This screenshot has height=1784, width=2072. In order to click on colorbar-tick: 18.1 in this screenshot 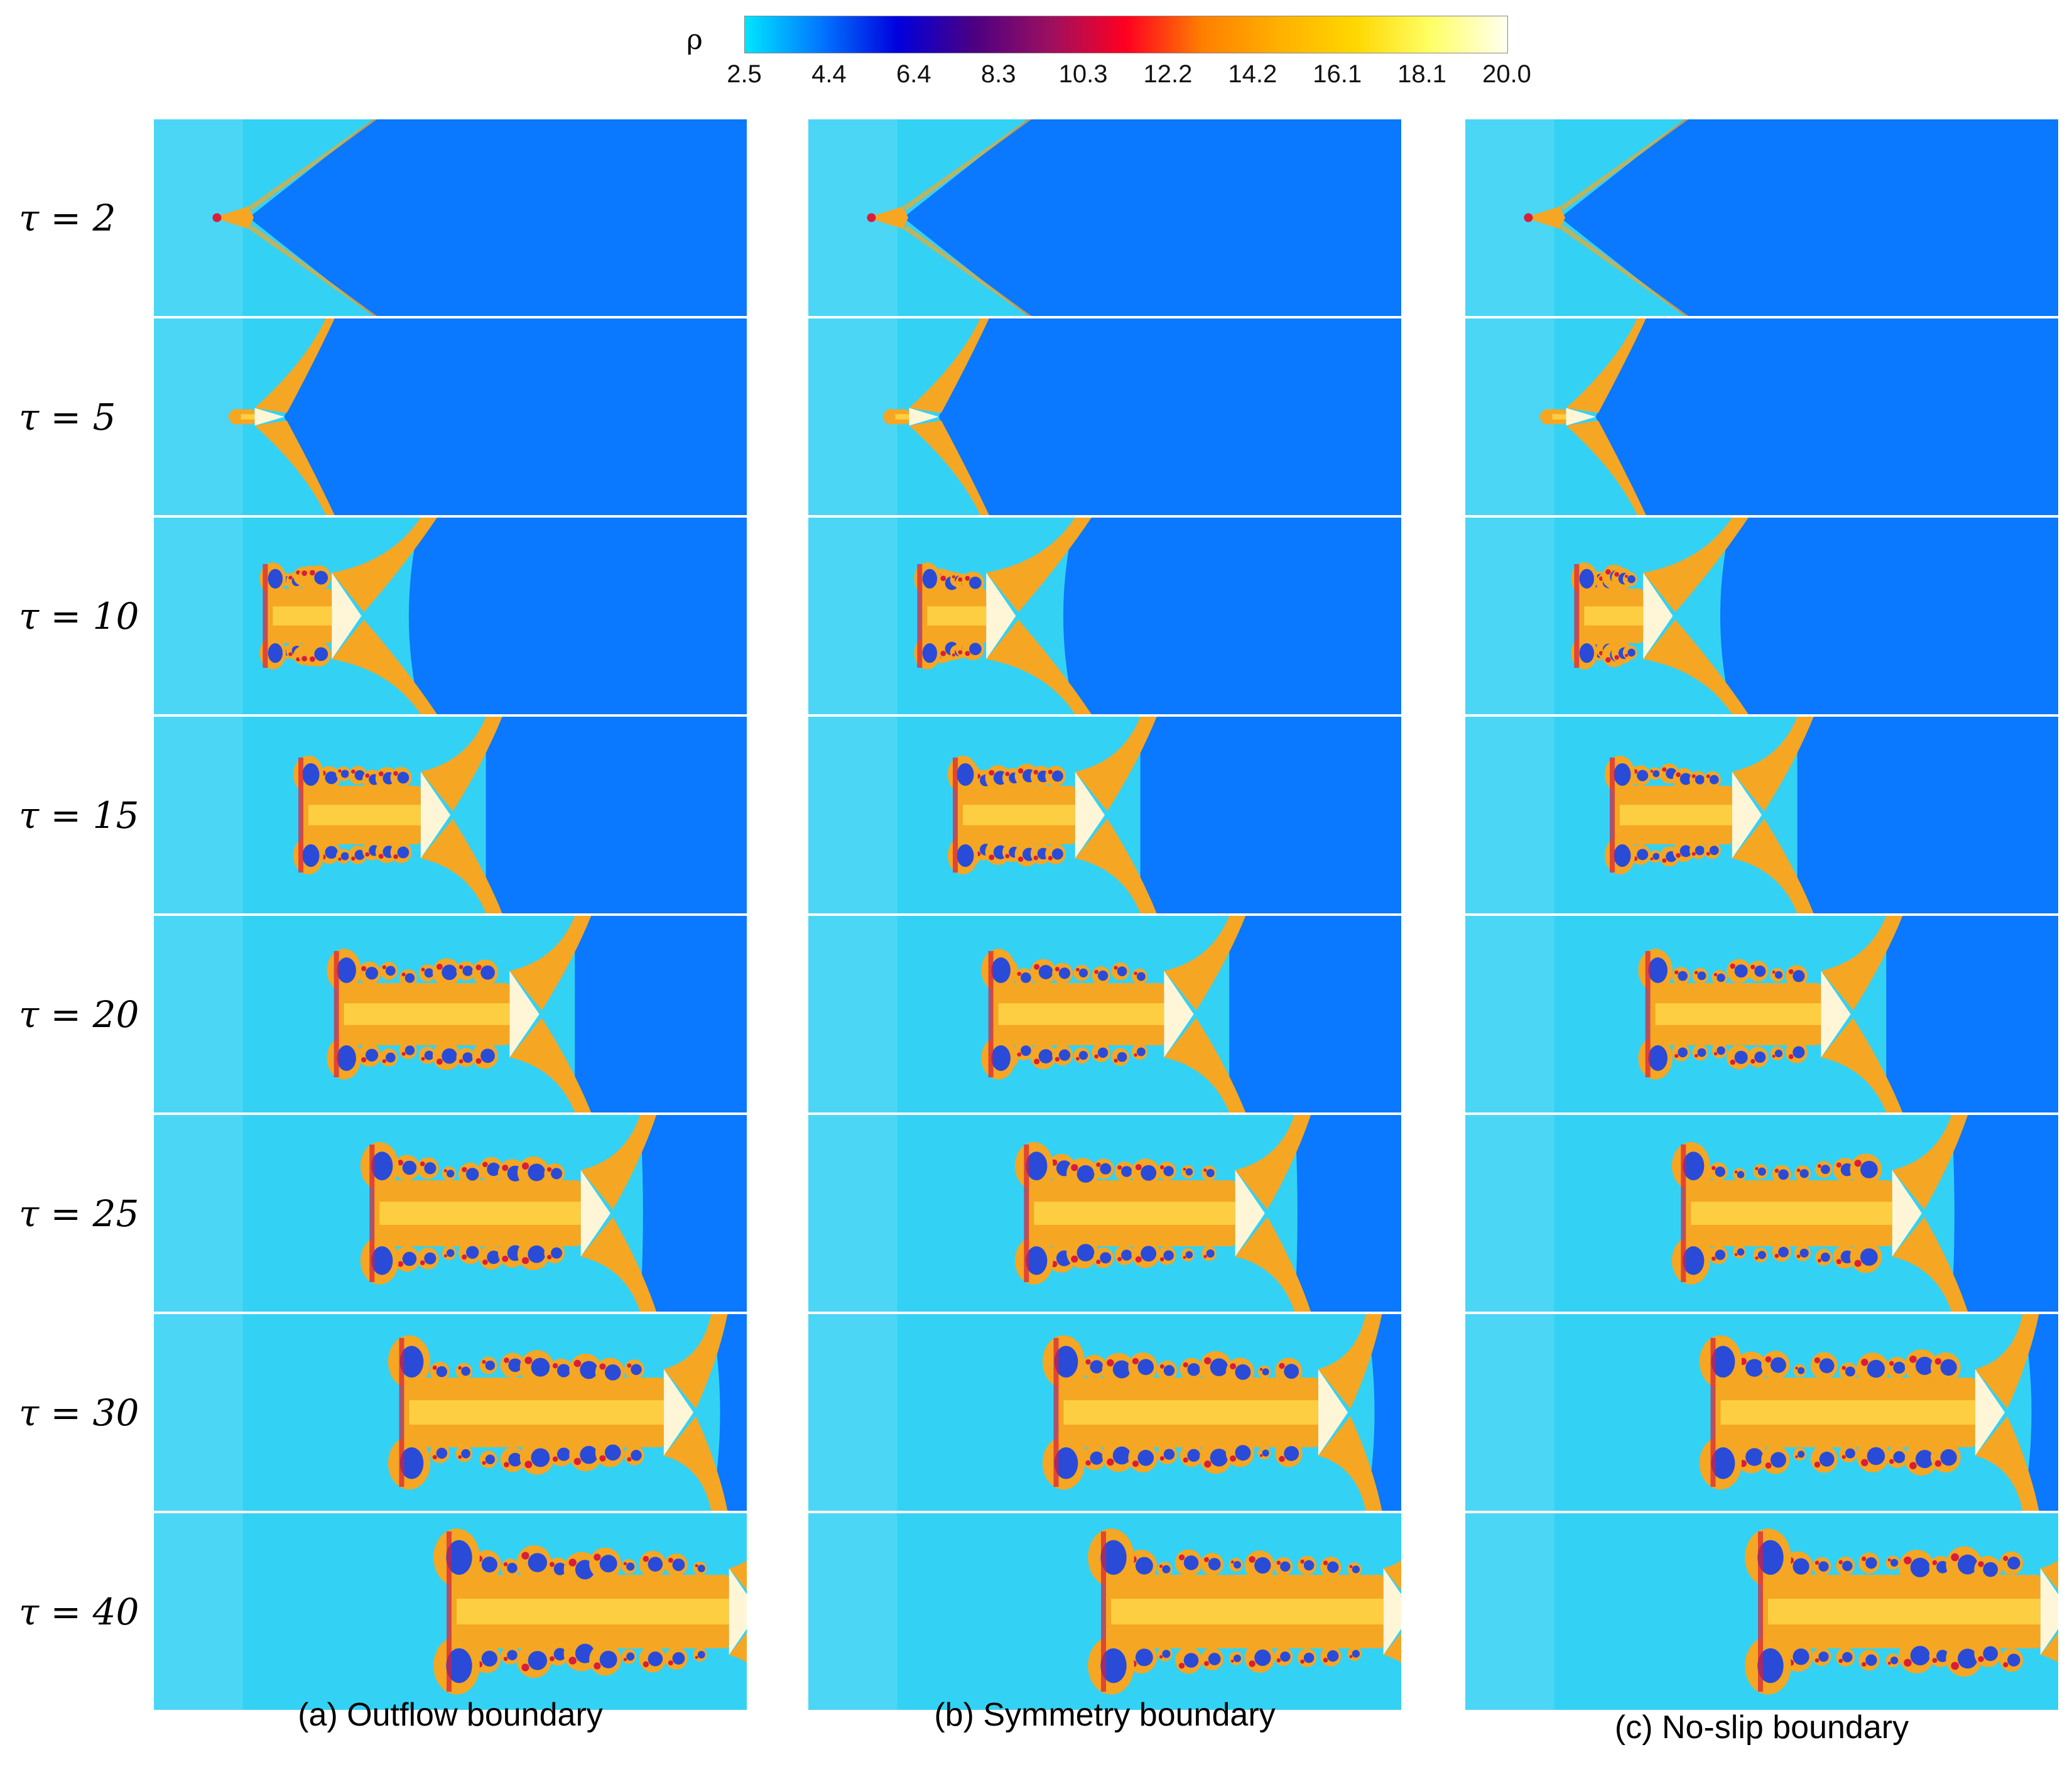, I will do `click(1422, 74)`.